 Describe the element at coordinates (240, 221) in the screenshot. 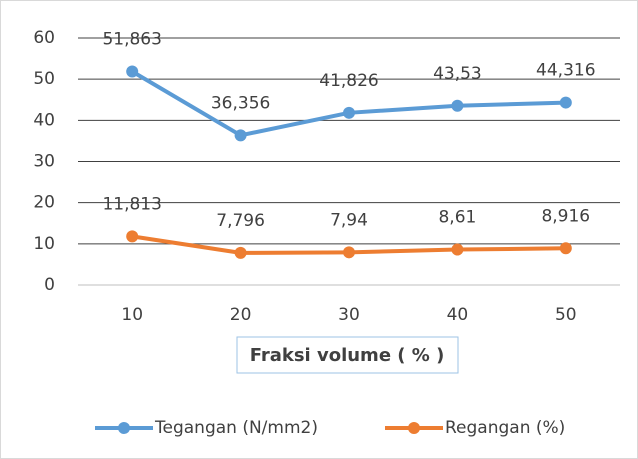

I see `data-label: 7,796` at that location.